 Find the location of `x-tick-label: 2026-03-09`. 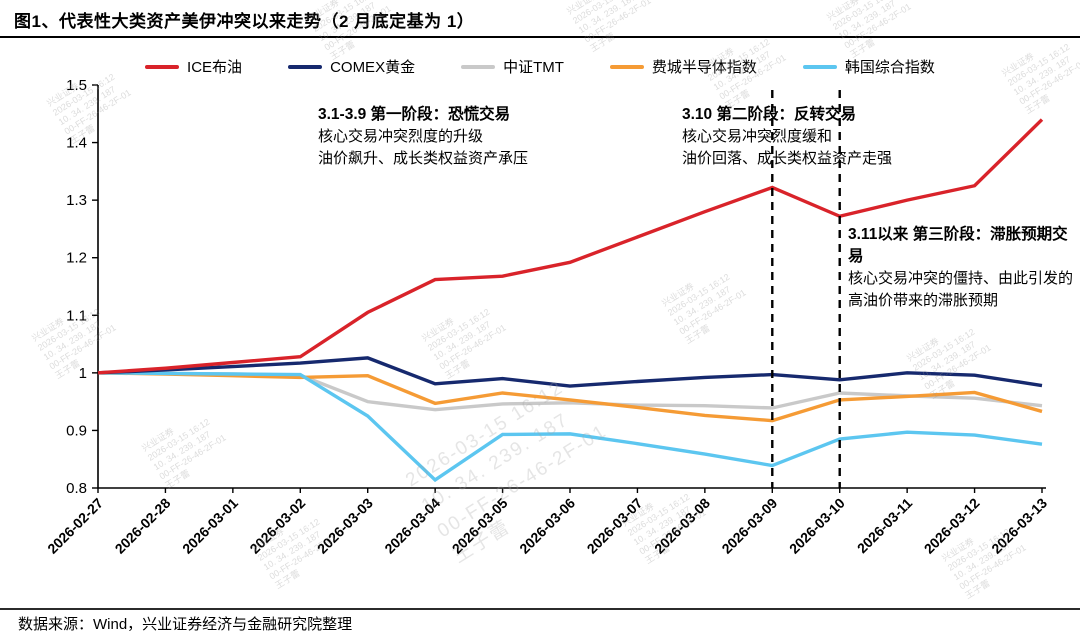

x-tick-label: 2026-03-09 is located at coordinates (749, 526).